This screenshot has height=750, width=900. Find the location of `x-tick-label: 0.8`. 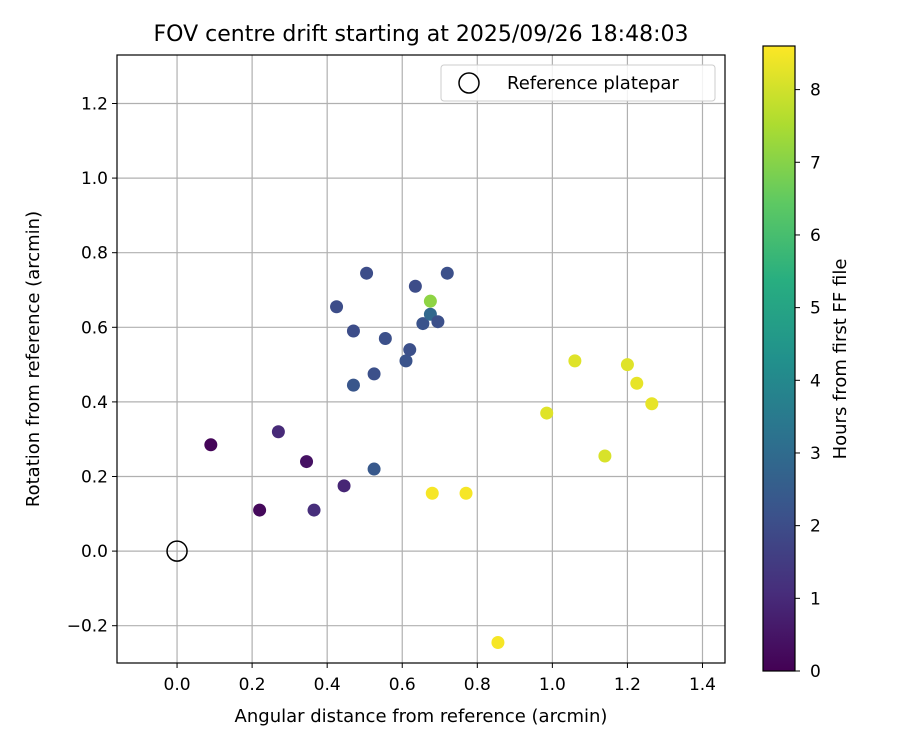

x-tick-label: 0.8 is located at coordinates (477, 685).